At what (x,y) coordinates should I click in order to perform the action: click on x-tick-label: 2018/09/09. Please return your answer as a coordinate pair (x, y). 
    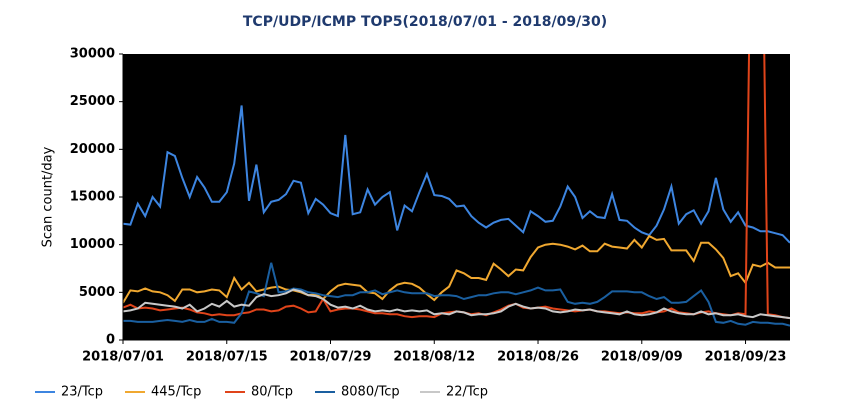
    Looking at the image, I should click on (642, 357).